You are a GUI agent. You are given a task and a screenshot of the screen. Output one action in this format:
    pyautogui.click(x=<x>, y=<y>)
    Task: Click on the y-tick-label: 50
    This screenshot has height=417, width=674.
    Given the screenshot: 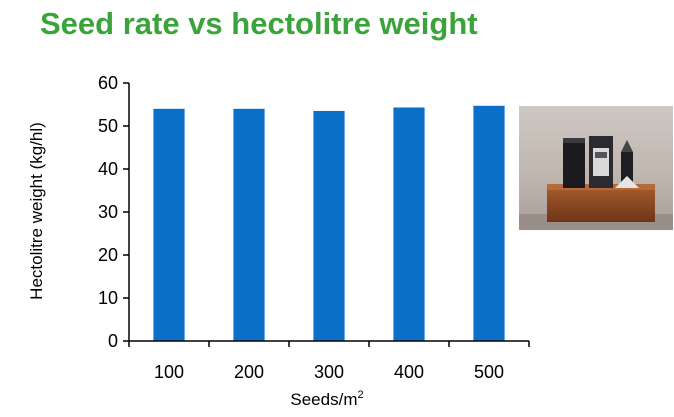 What is the action you would take?
    pyautogui.click(x=108, y=126)
    